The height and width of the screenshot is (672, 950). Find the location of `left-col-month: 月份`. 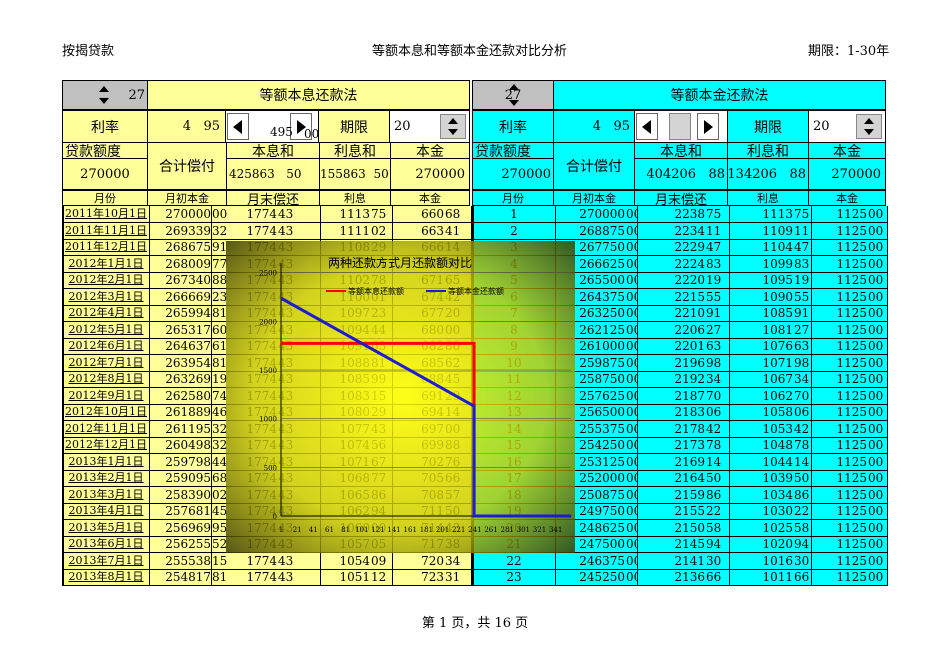

left-col-month: 月份 is located at coordinates (105, 198).